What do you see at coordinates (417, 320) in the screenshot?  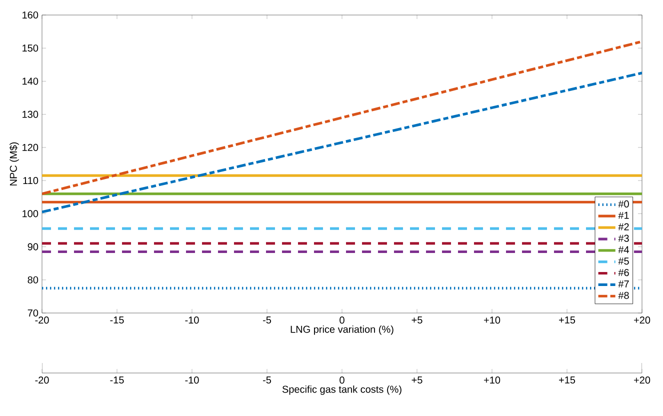 I see `x-tick-label: +5` at bounding box center [417, 320].